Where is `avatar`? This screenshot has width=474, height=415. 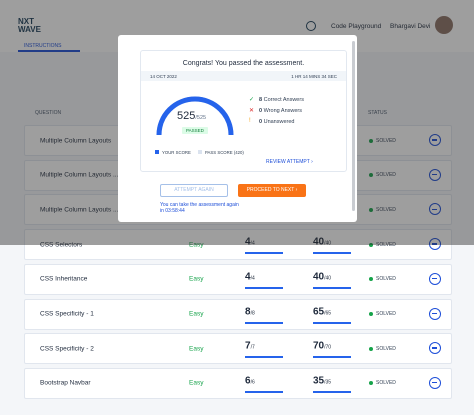
avatar is located at coordinates (444, 25).